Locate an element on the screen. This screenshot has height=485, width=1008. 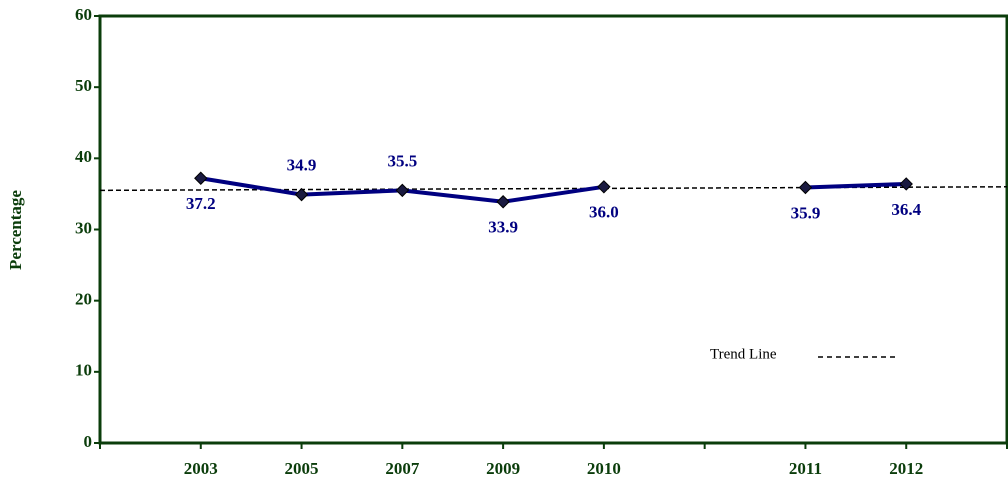
data-label: 37.2 is located at coordinates (201, 203).